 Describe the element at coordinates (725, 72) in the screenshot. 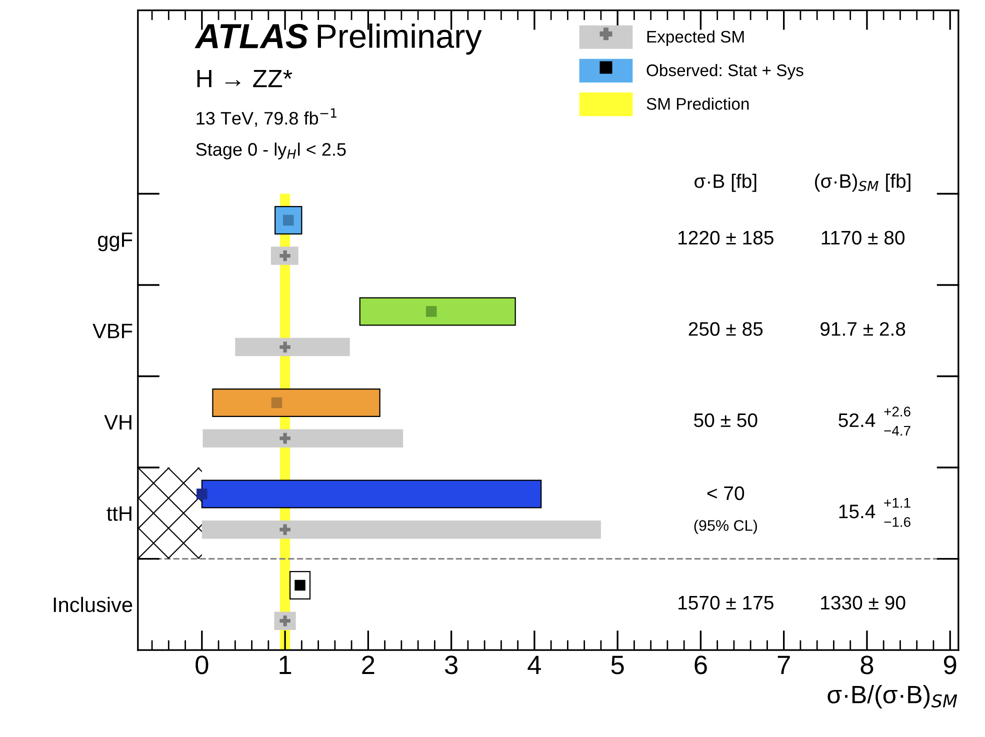

I see `legend-label: Observed: Stat + Sys` at that location.